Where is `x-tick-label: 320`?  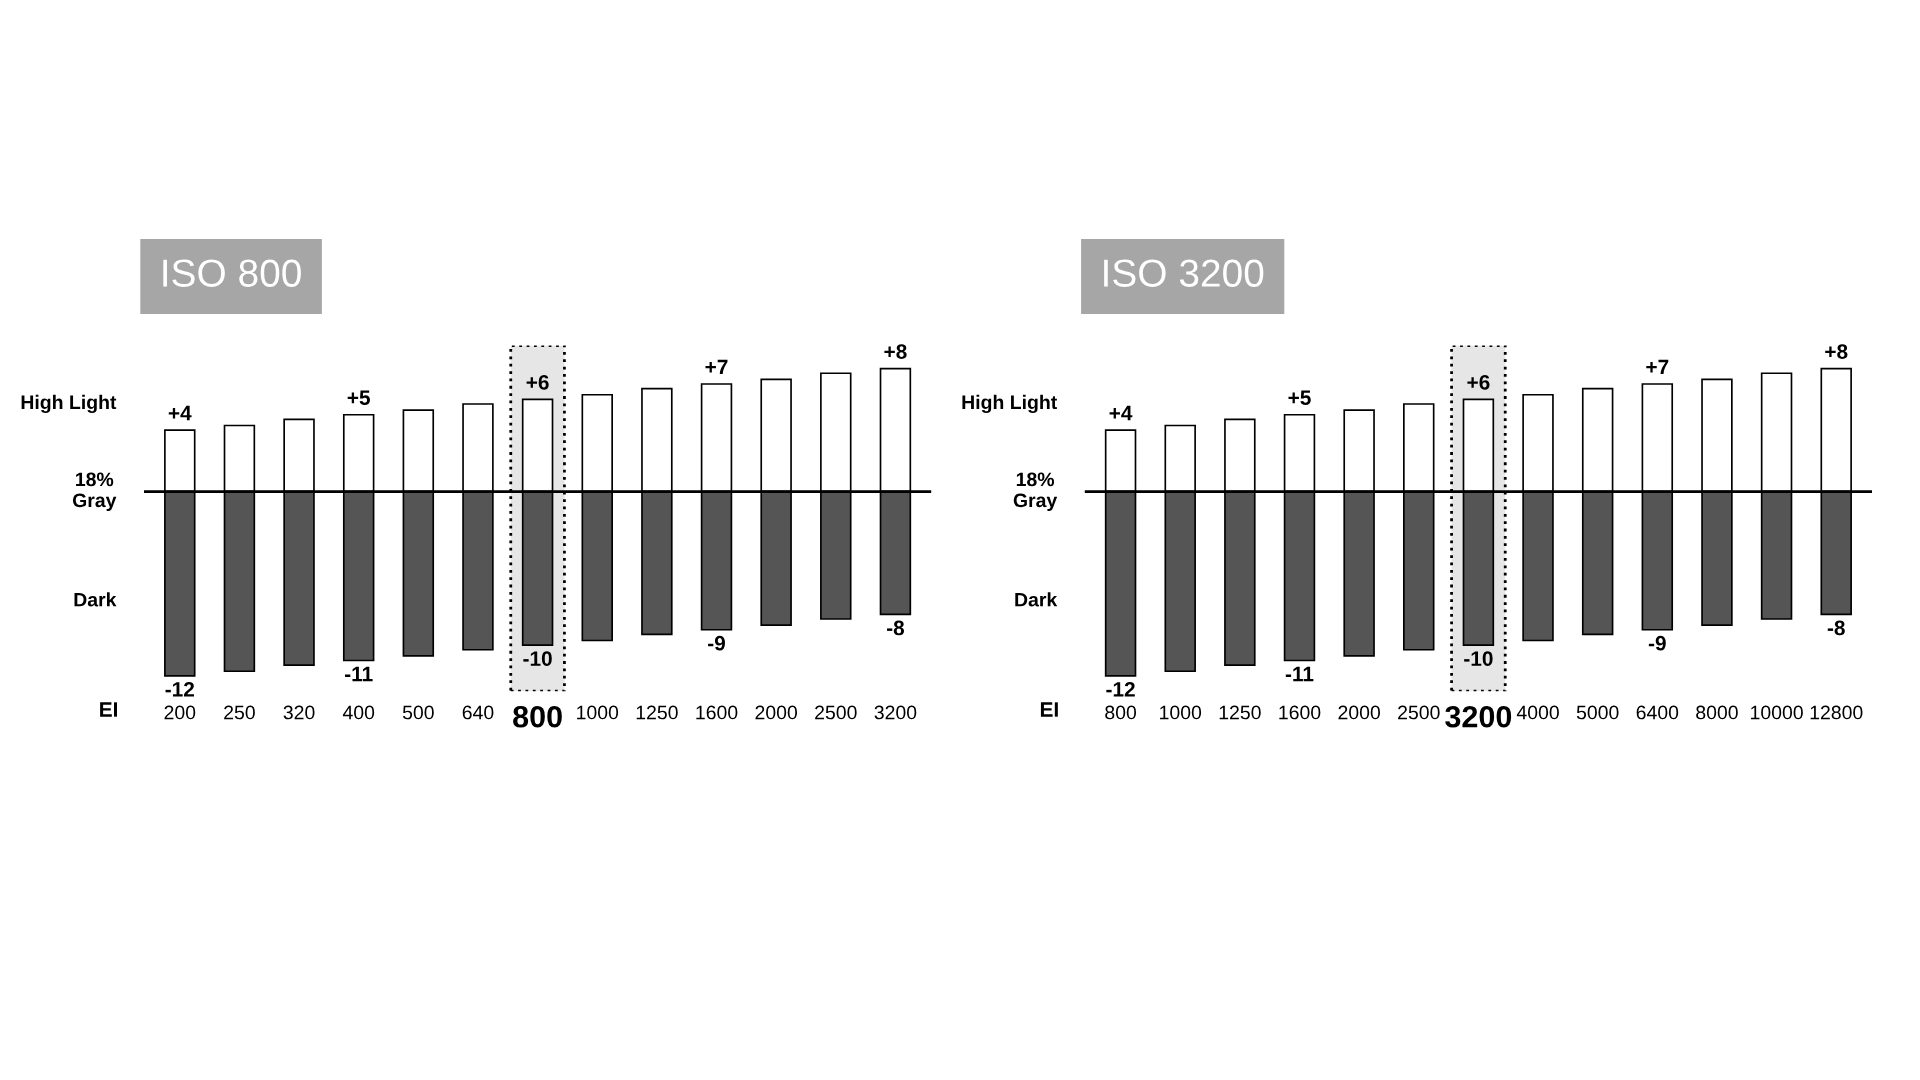 x-tick-label: 320 is located at coordinates (299, 712).